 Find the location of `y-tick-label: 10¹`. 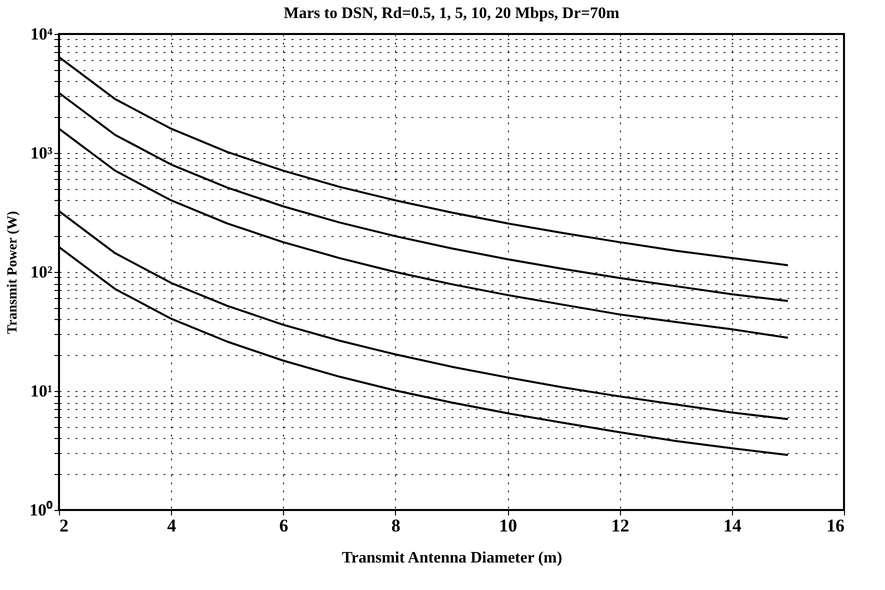

y-tick-label: 10¹ is located at coordinates (41, 391).